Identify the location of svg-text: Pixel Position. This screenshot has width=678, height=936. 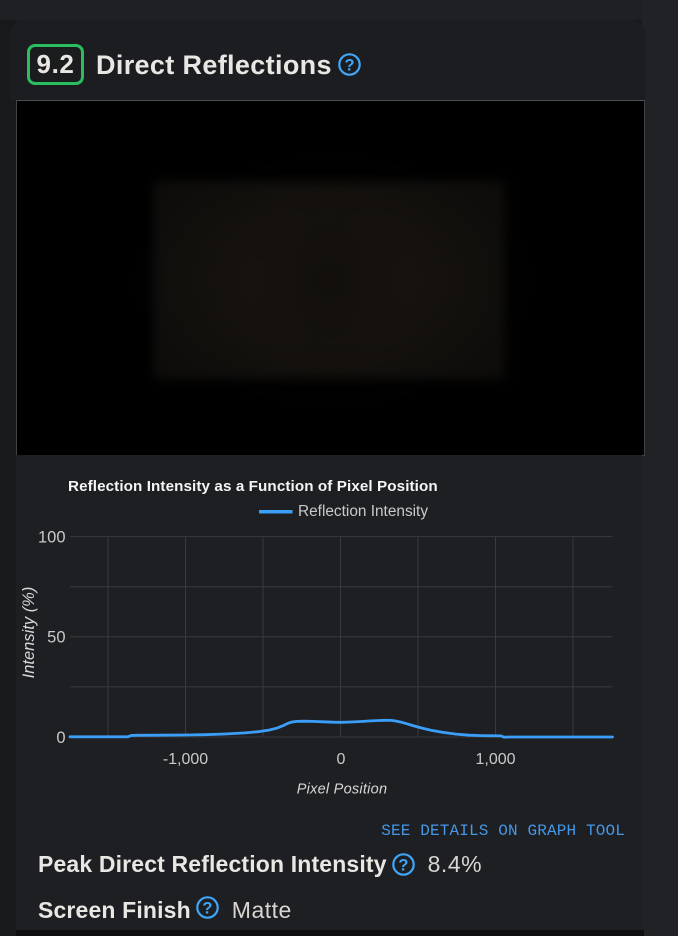
(342, 790).